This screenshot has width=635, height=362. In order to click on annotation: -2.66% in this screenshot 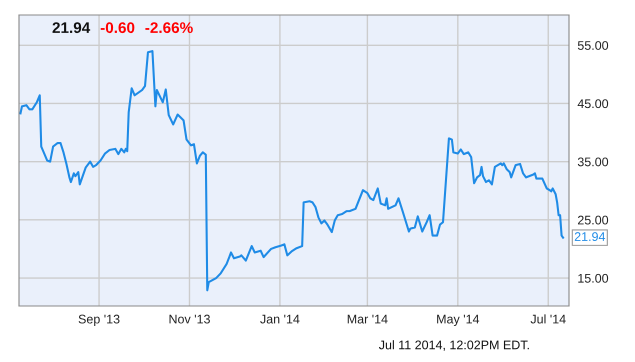, I will do `click(169, 28)`.